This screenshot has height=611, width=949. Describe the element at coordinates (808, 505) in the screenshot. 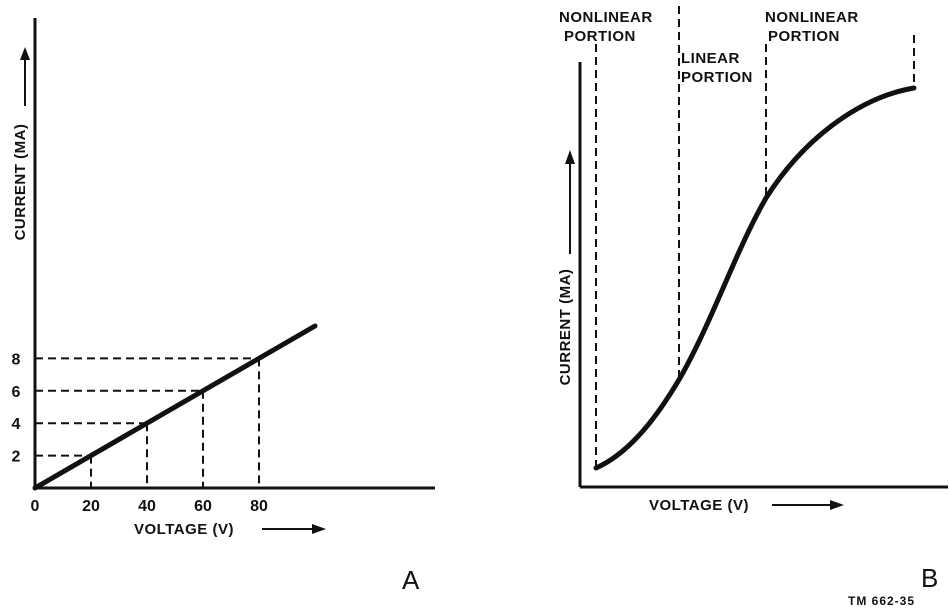

I see `b-x-axis-arrow` at that location.